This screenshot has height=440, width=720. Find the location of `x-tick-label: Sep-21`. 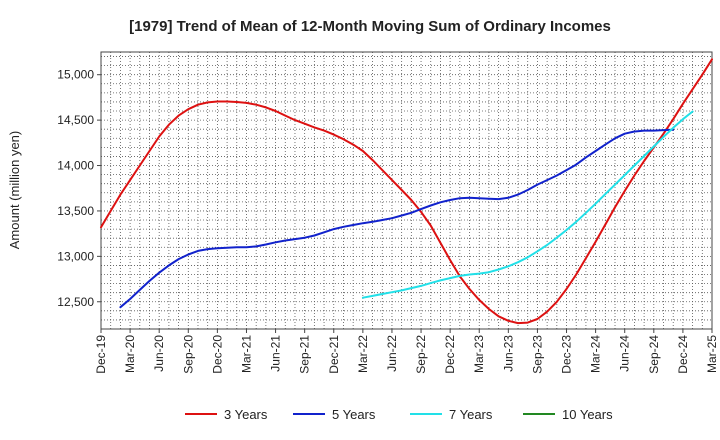

x-tick-label: Sep-21 is located at coordinates (305, 354).